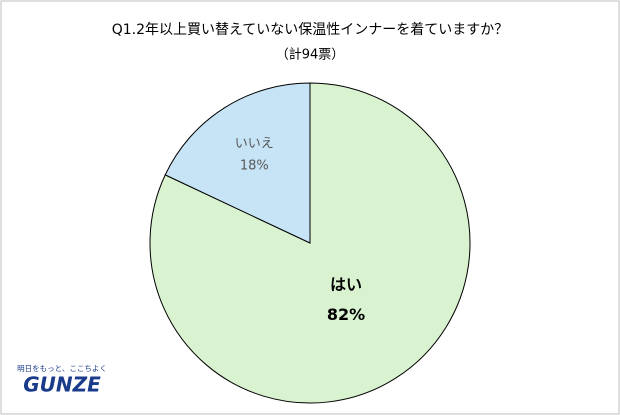  What do you see at coordinates (237, 163) in the screenshot?
I see `pie-slice` at bounding box center [237, 163].